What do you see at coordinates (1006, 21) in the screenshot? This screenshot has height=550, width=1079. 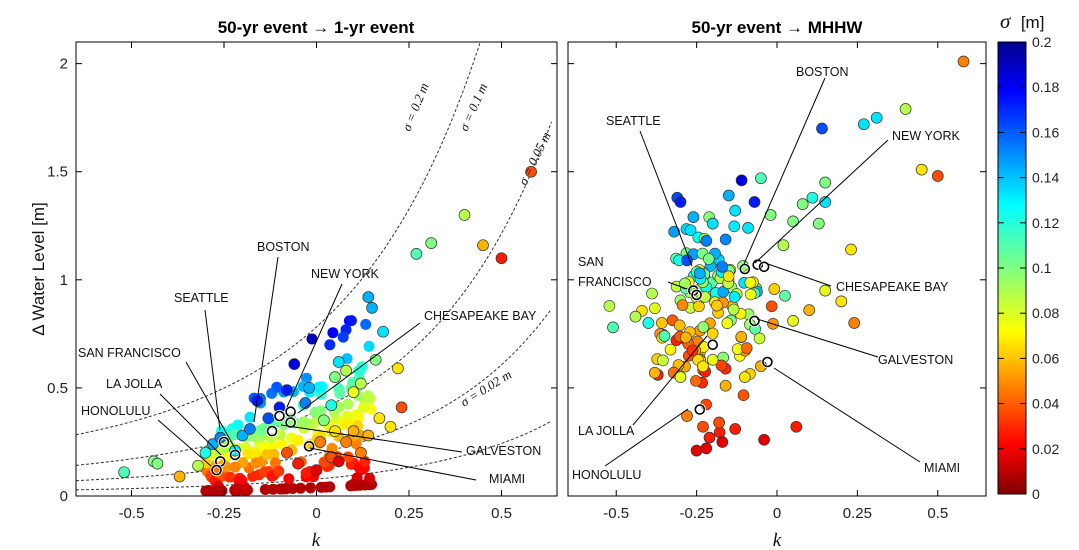 I see `colorbar-sigma: σ` at bounding box center [1006, 21].